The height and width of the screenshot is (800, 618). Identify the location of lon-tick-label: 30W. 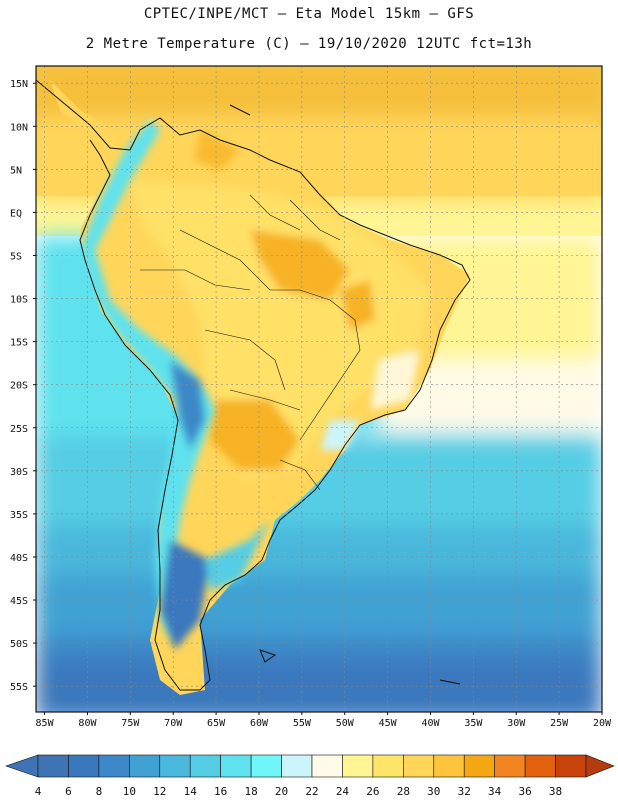
(516, 723).